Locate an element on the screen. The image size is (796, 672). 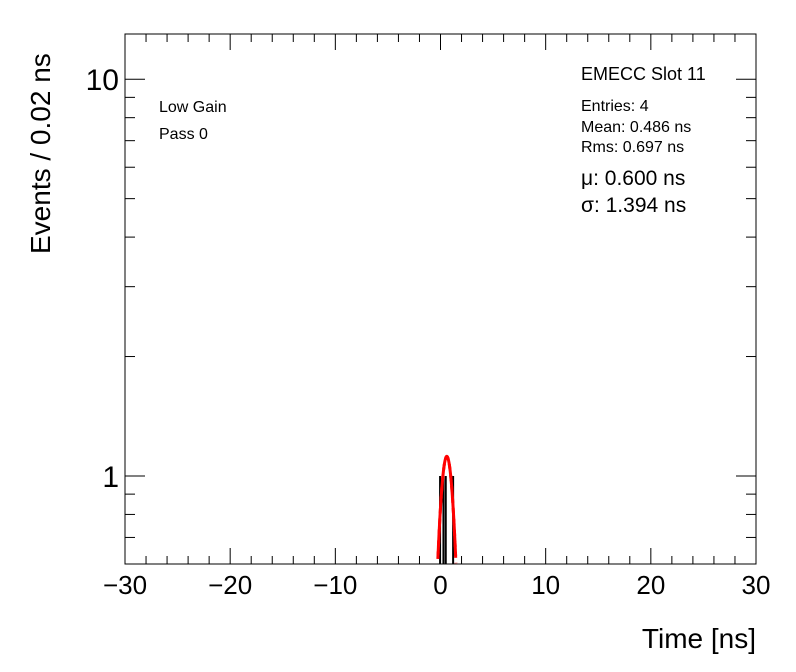
stats-mu: μ: 0.600 ns is located at coordinates (633, 178).